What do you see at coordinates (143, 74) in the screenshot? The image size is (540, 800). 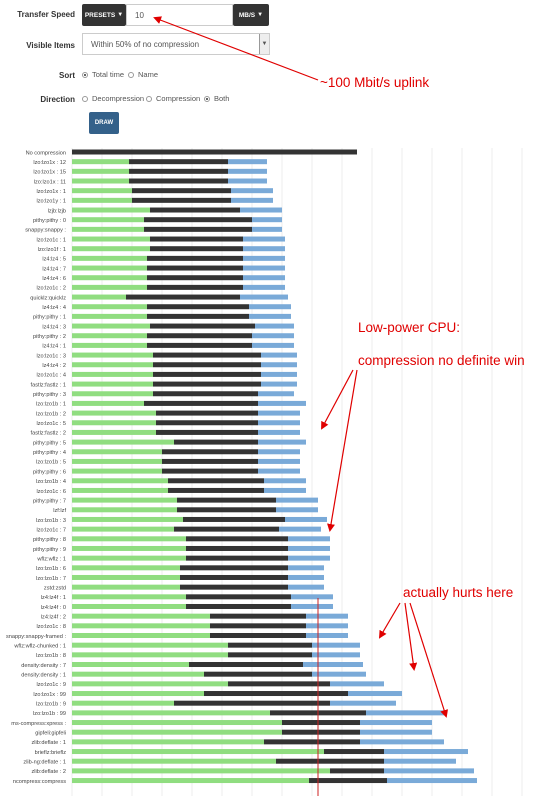 I see `sort-option-name: Name` at bounding box center [143, 74].